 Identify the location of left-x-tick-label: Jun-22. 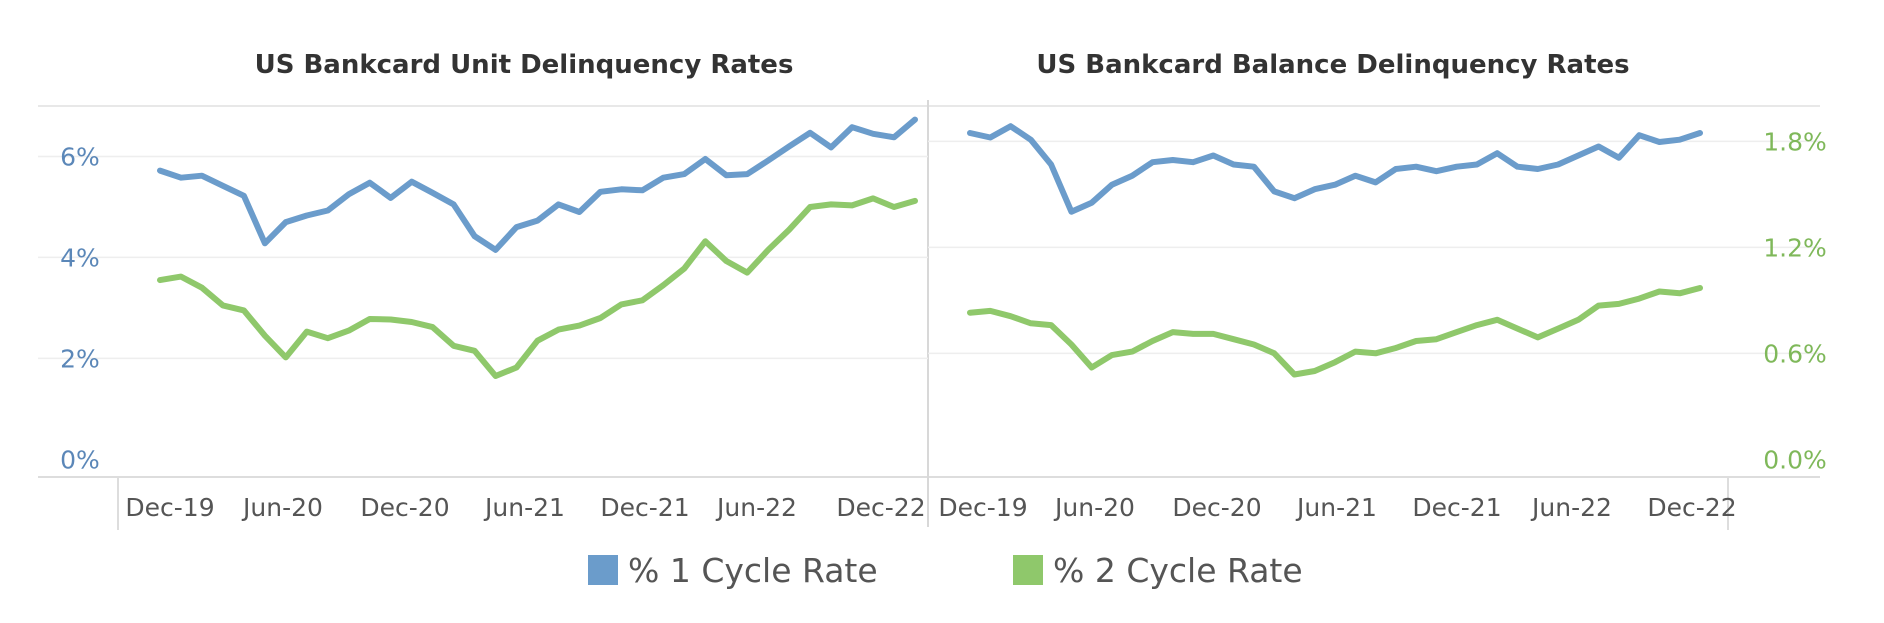
(756, 507).